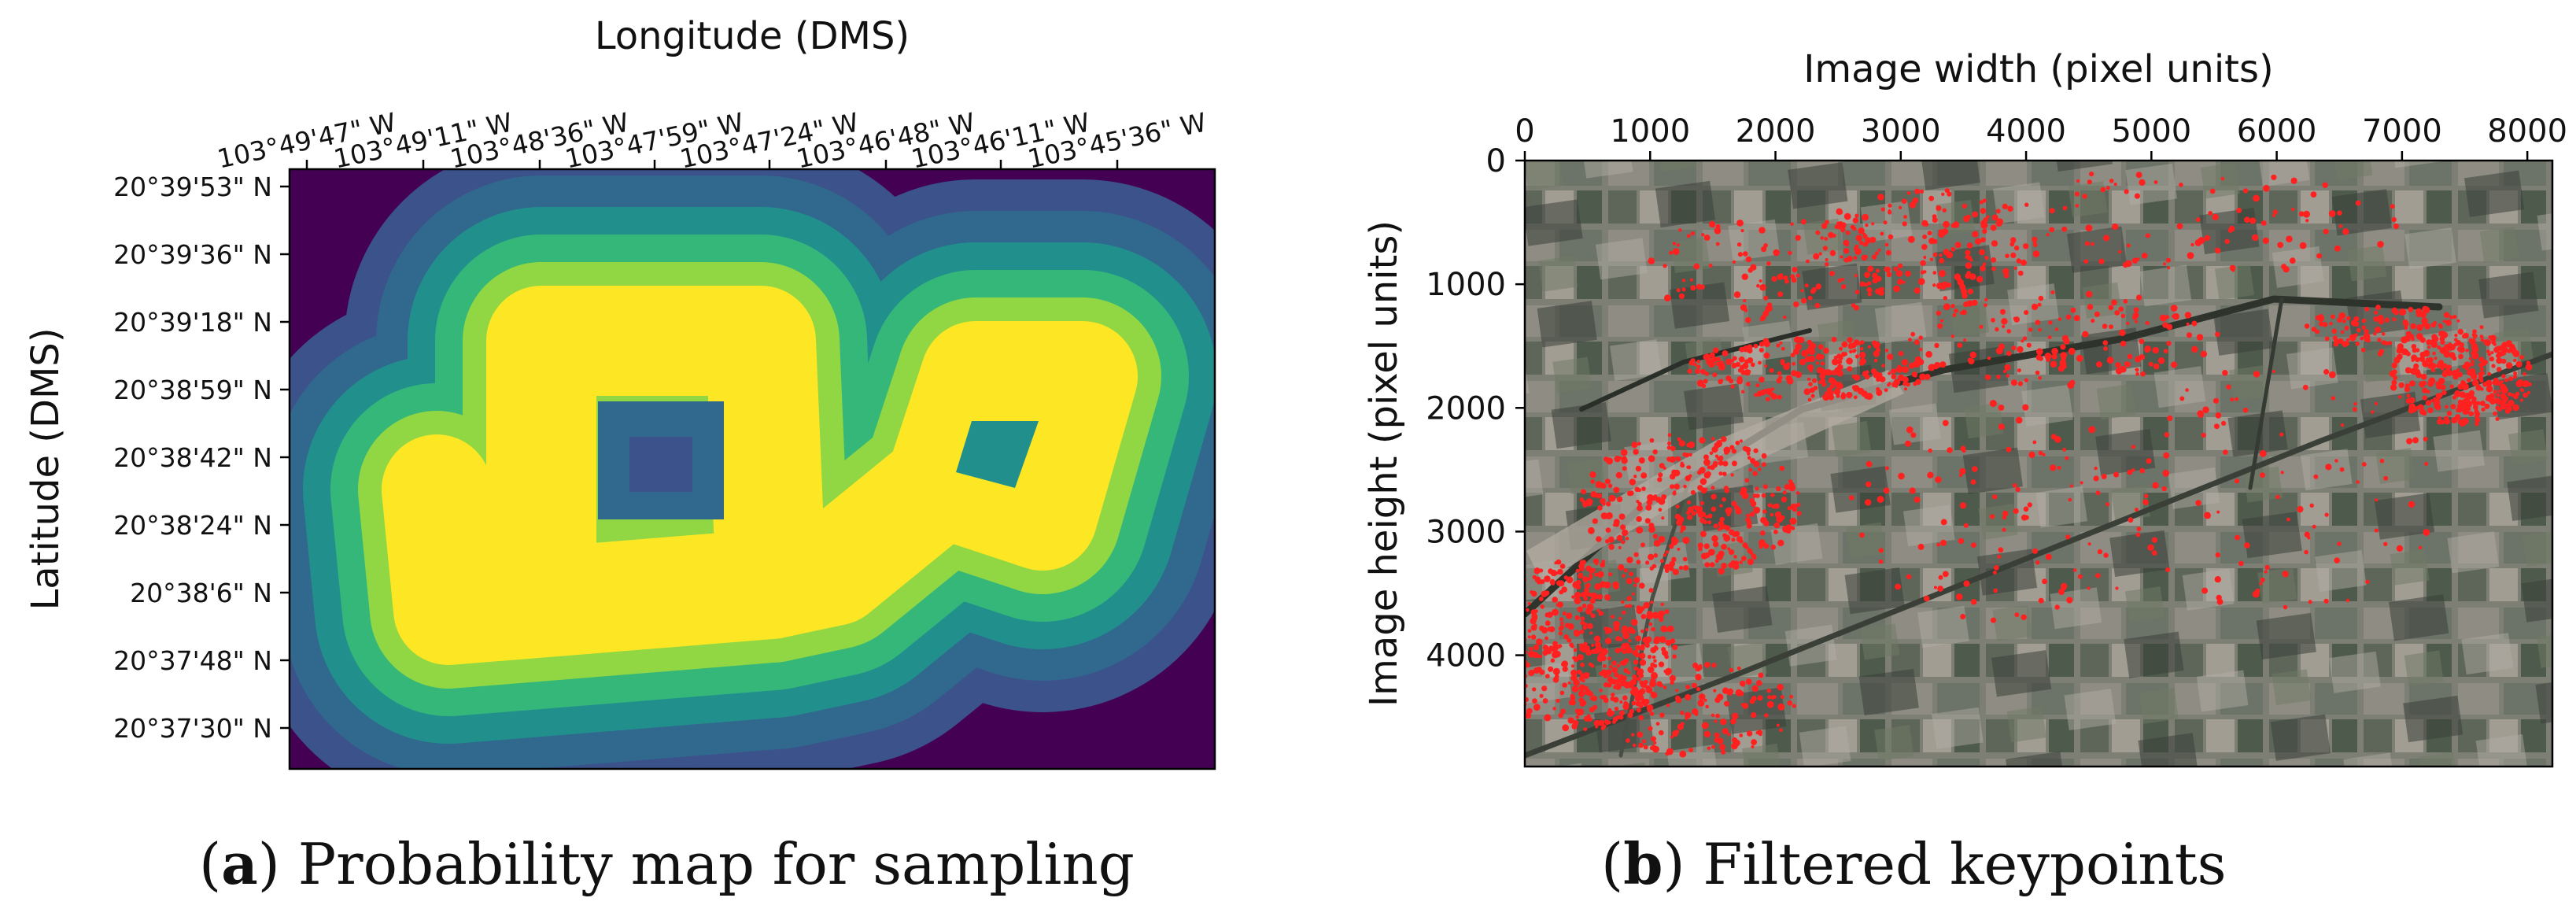  What do you see at coordinates (1643, 863) in the screenshot?
I see `caption-b-label: b` at bounding box center [1643, 863].